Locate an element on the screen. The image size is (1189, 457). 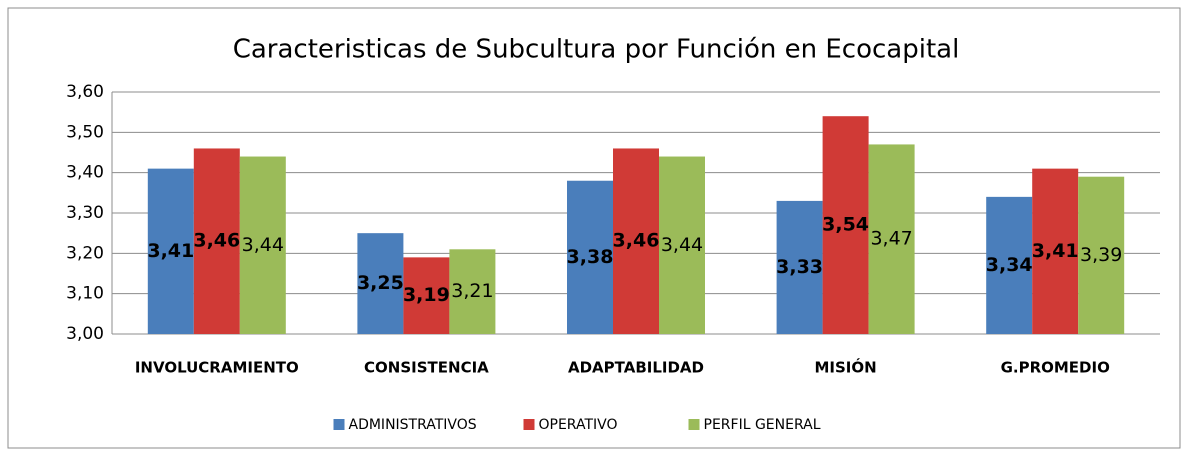
x-tick-label: ADAPTABILIDAD is located at coordinates (636, 368).